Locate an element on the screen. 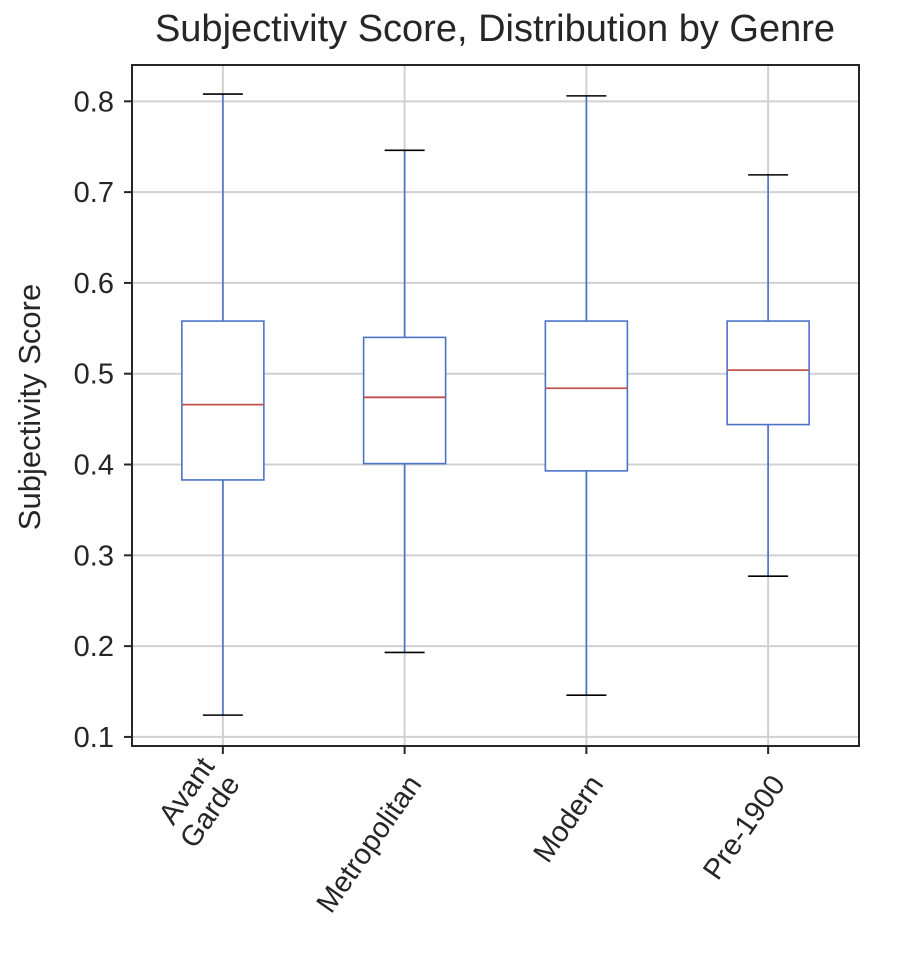 The image size is (910, 964). x-tick-label: Metropolitan is located at coordinates (370, 844).